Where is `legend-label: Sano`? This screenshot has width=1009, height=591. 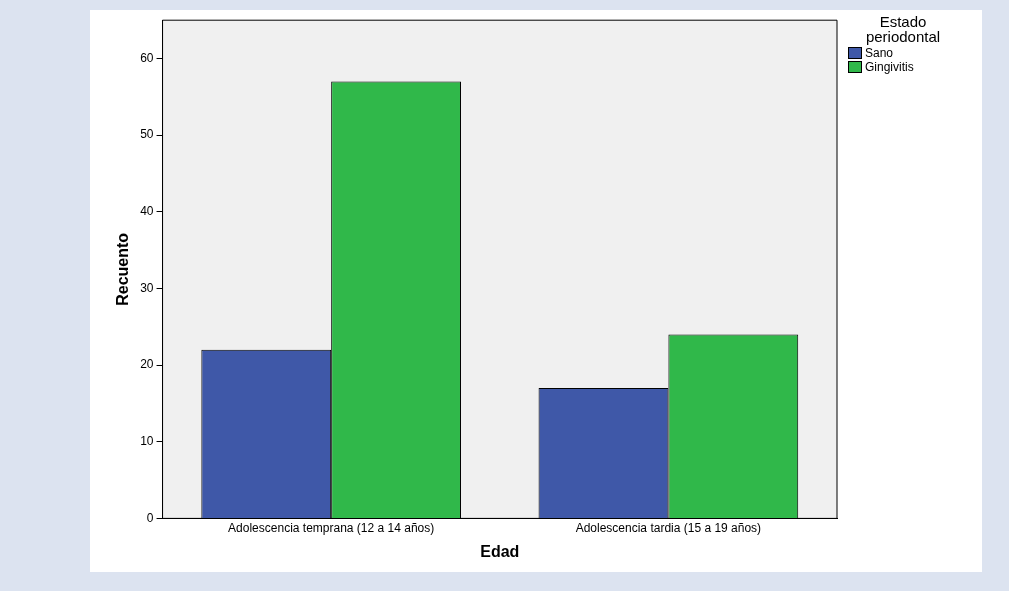 legend-label: Sano is located at coordinates (879, 53).